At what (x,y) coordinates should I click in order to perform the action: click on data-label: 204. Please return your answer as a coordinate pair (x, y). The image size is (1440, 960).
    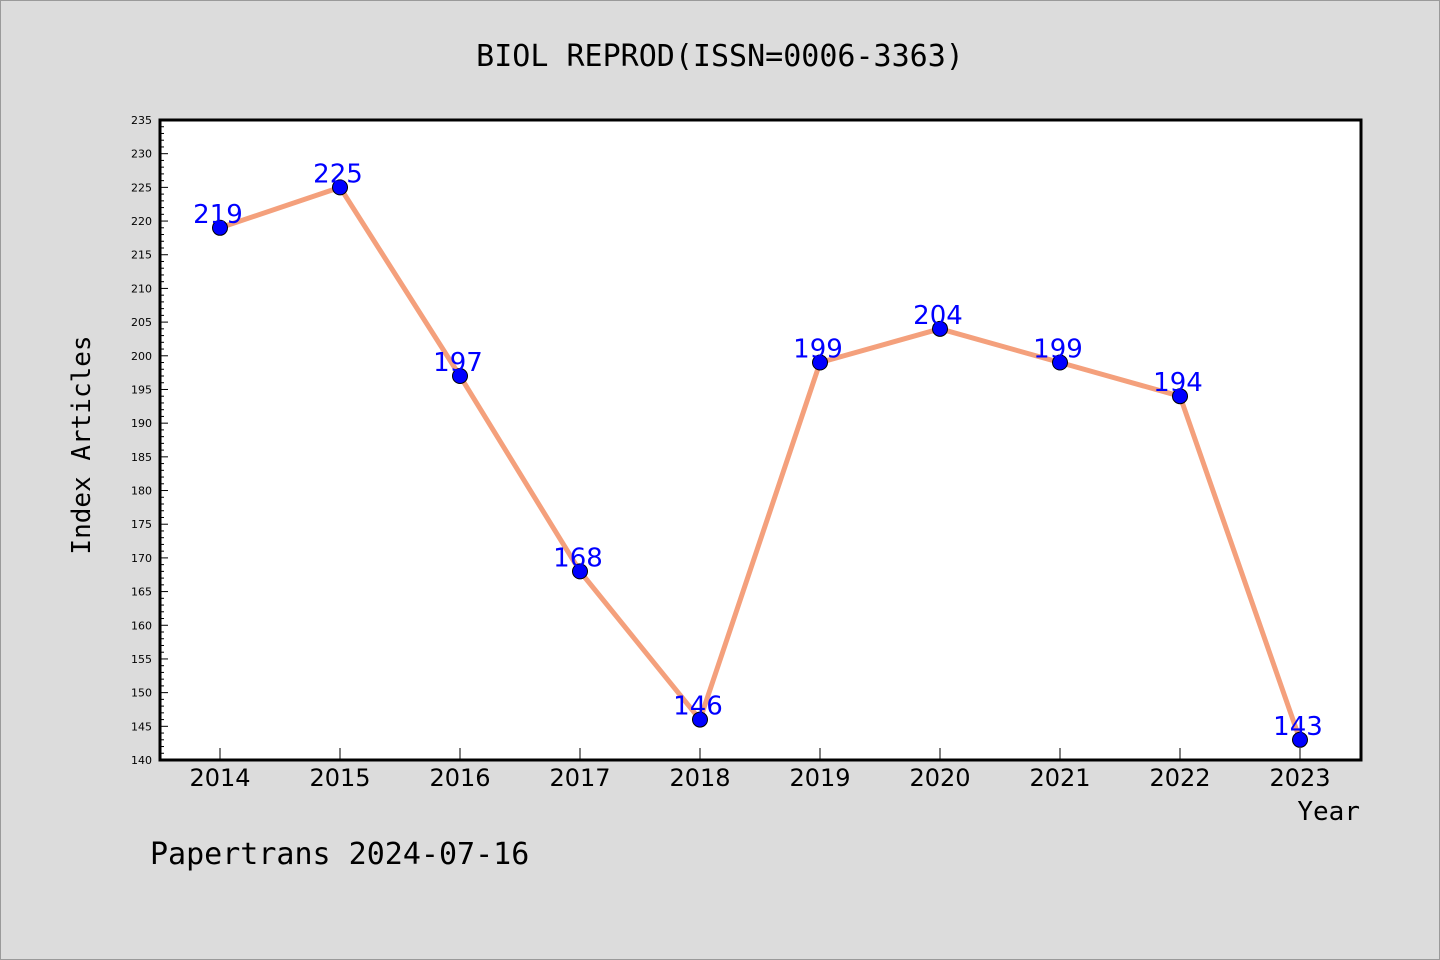
    Looking at the image, I should click on (938, 316).